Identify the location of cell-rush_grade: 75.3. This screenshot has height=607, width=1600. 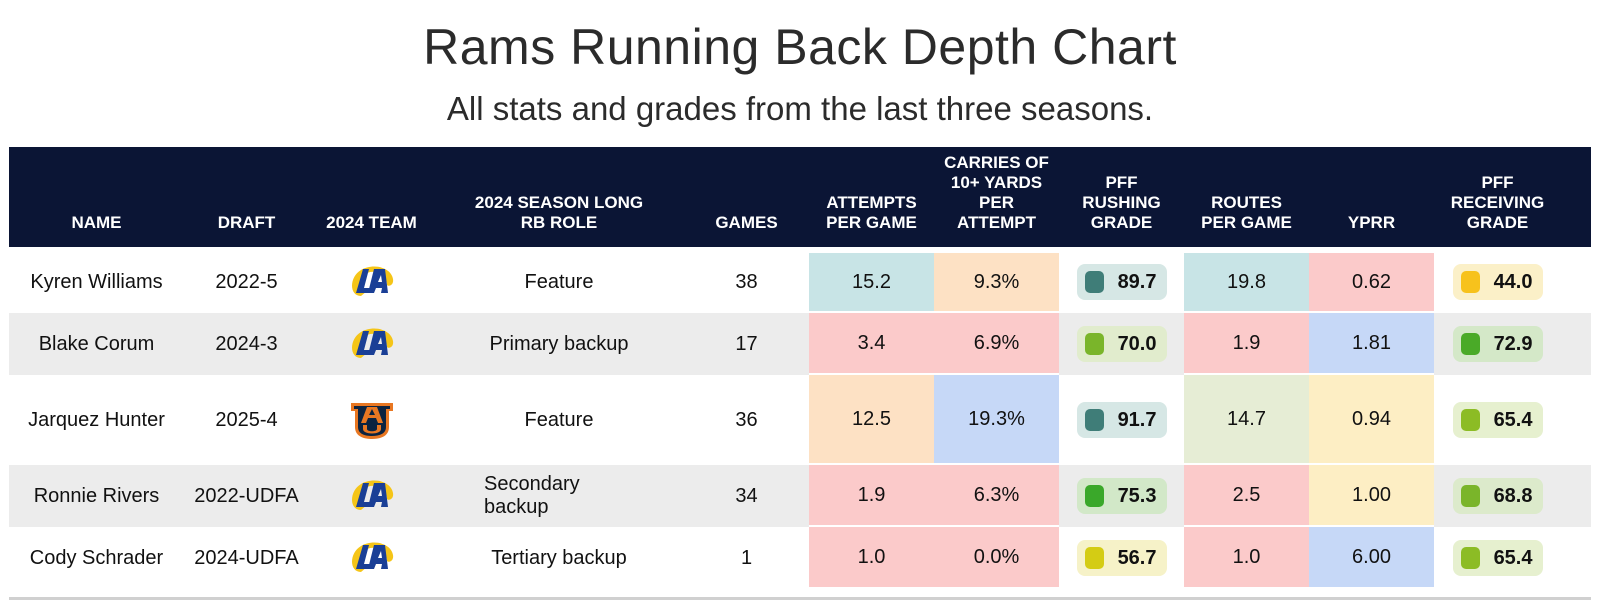
(1121, 496).